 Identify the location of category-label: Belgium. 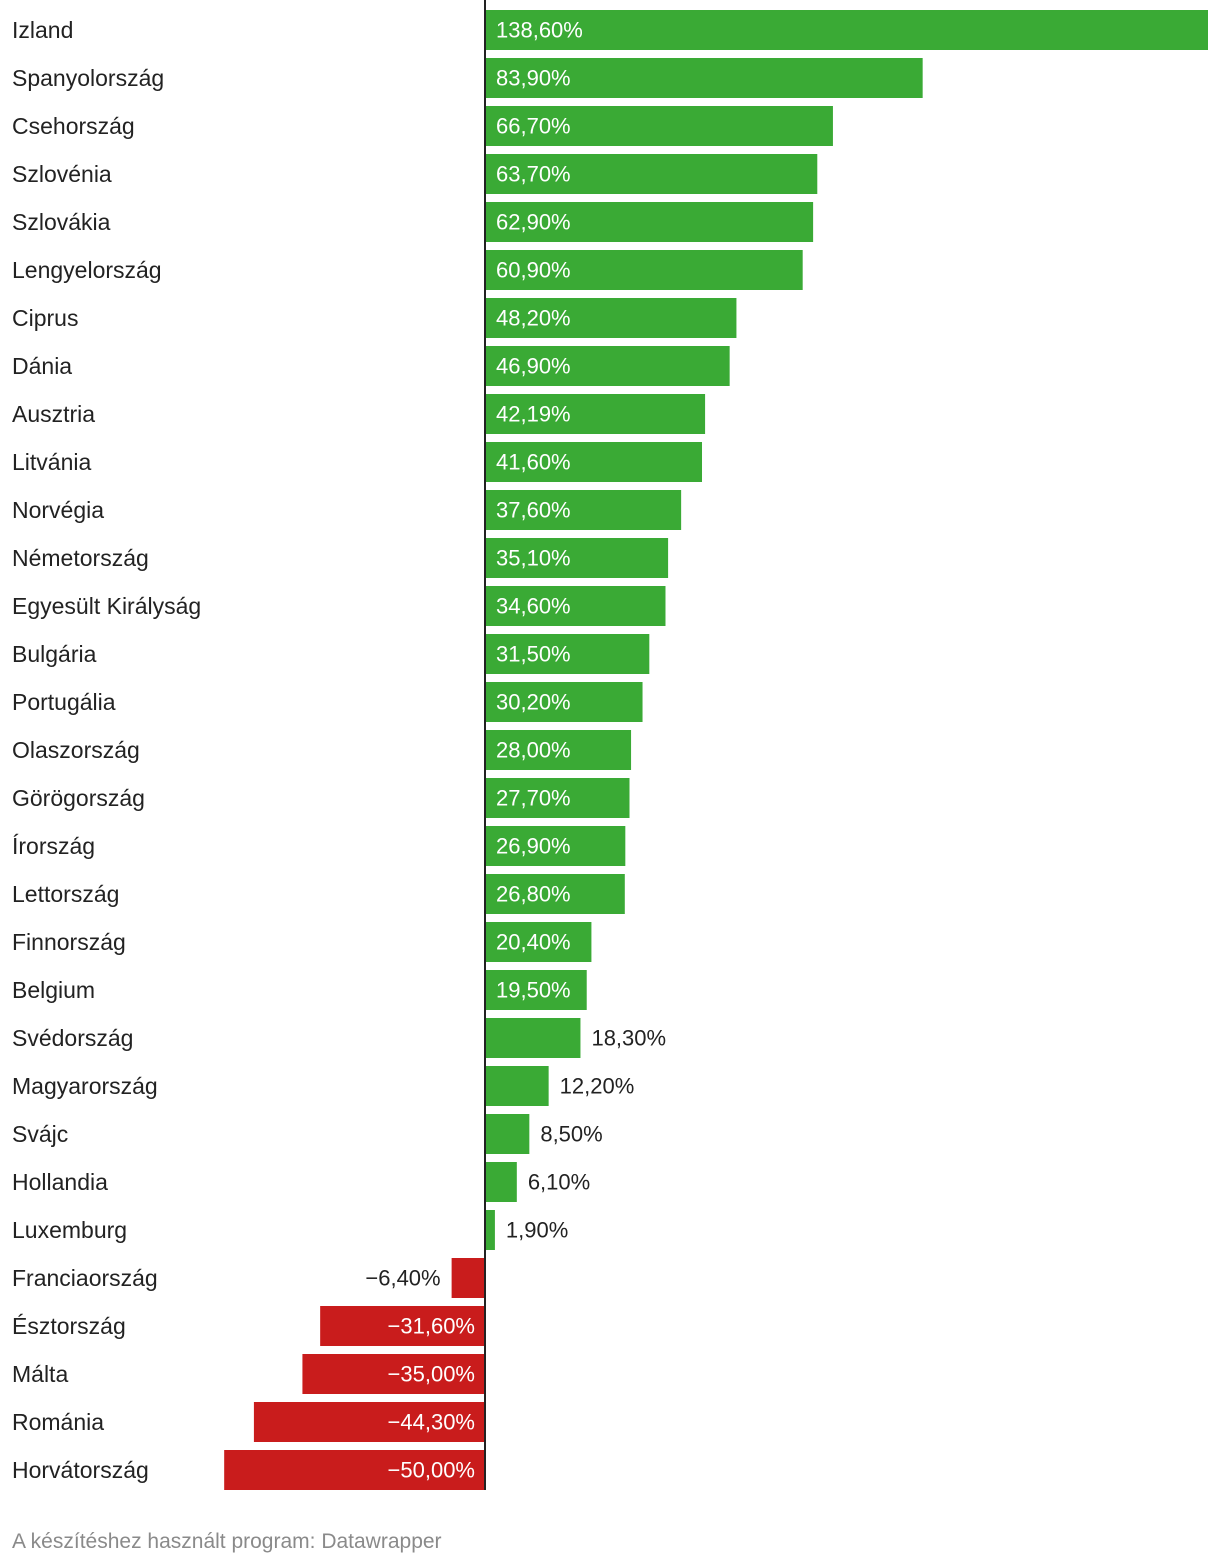
(53, 990).